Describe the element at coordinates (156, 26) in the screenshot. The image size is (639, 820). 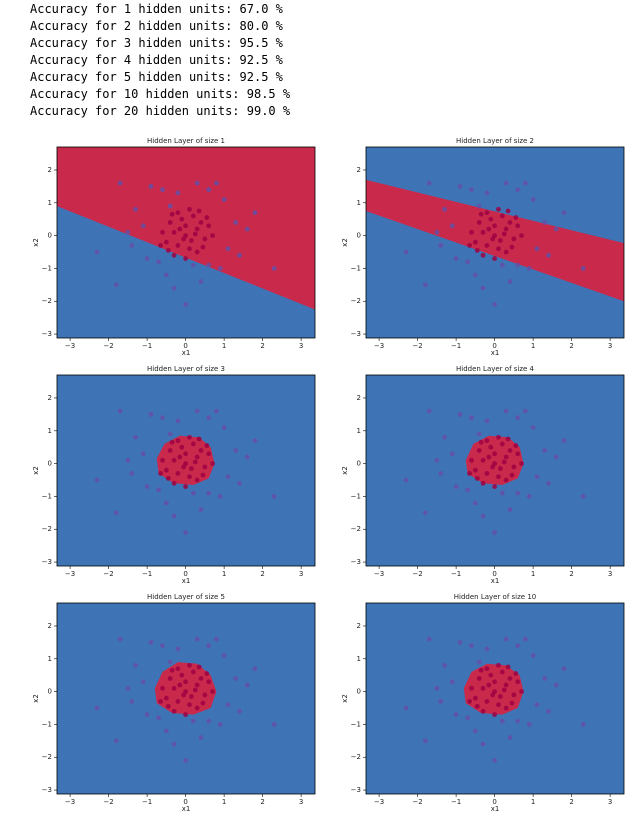
I see `output-line: Accuracy for 2 hidden units: 80.0 %` at that location.